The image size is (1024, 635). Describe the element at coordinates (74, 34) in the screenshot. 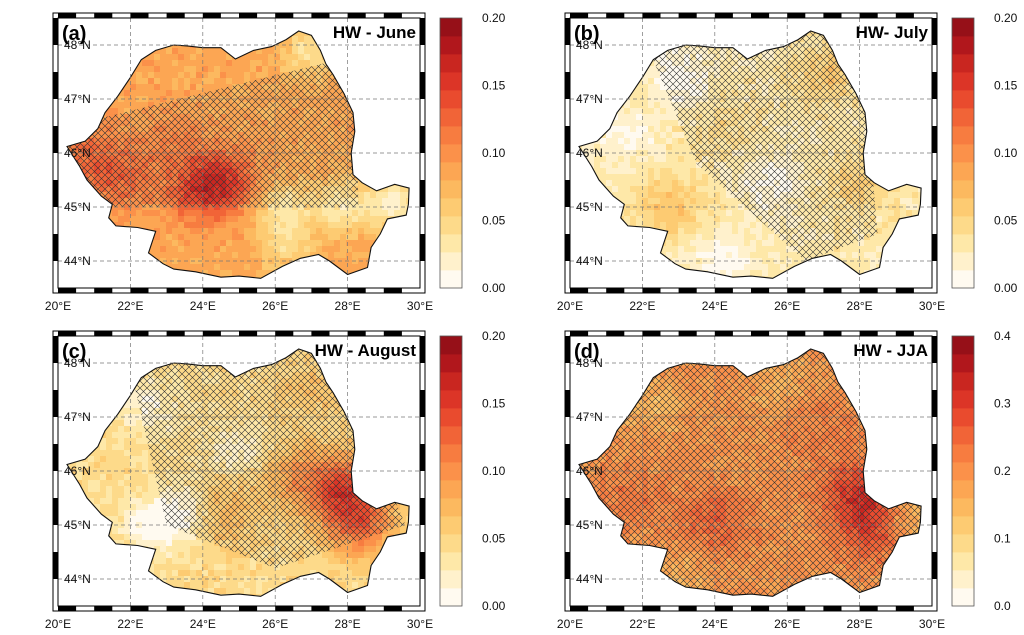

I see `panel-letter: (a)` at that location.